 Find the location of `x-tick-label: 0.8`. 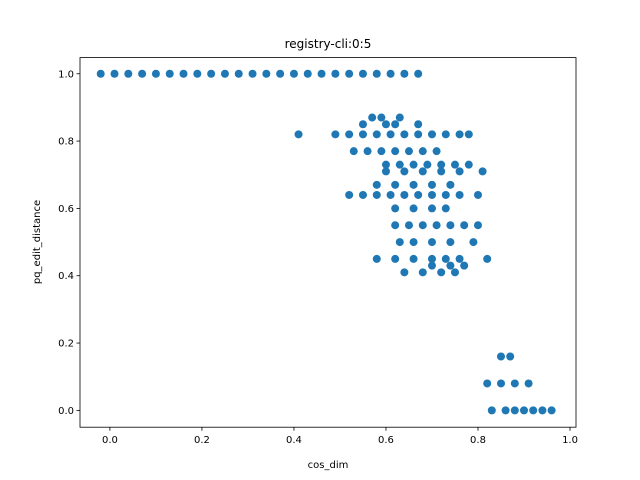

x-tick-label: 0.8 is located at coordinates (478, 440).